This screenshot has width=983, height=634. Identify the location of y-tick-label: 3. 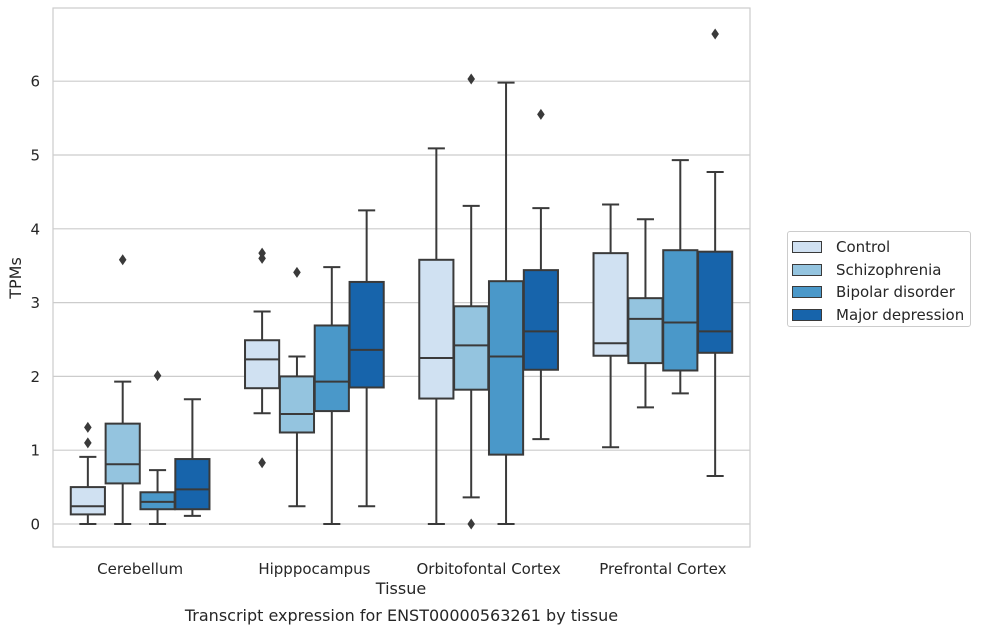
(35, 303).